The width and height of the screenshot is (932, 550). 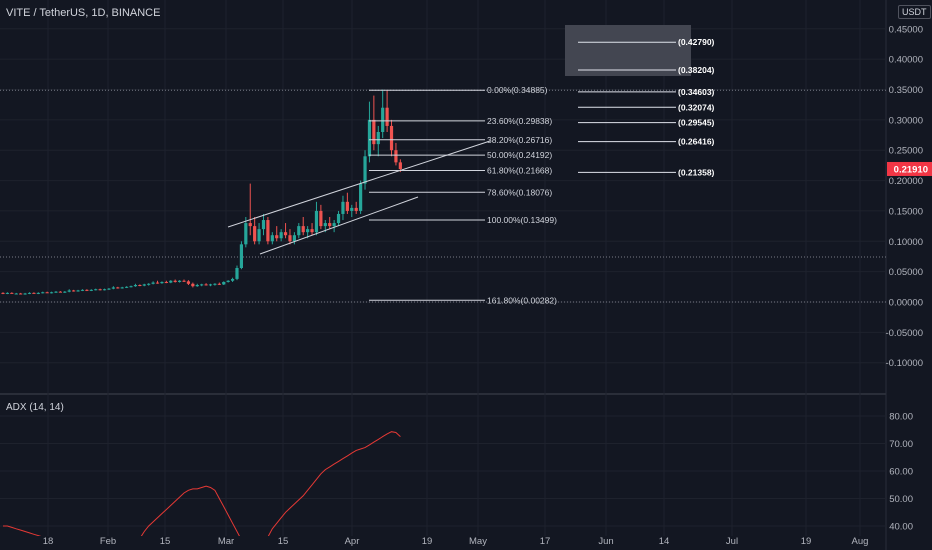 What do you see at coordinates (519, 192) in the screenshot?
I see `fib-level-label: 78.60%(0.18076)` at bounding box center [519, 192].